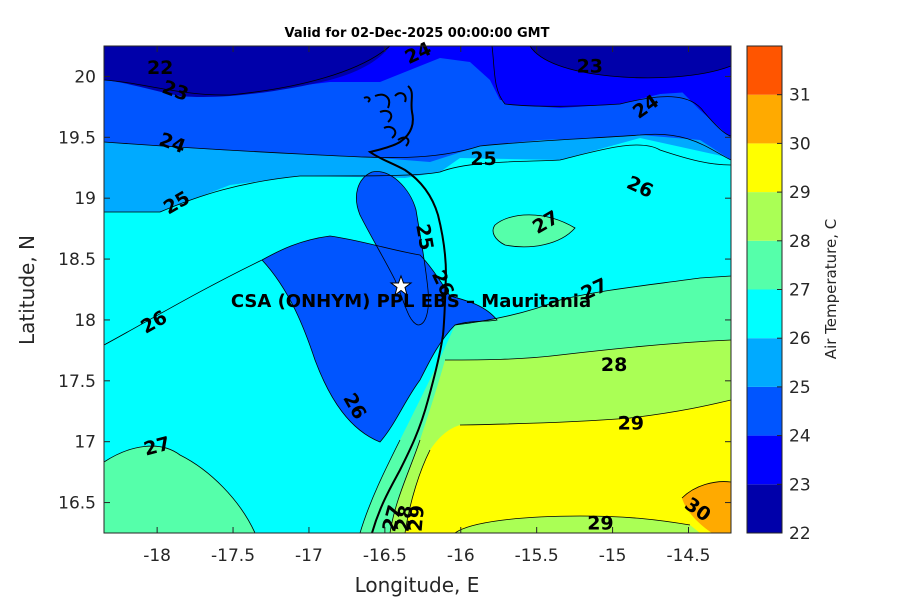 The image size is (900, 600). Describe the element at coordinates (800, 144) in the screenshot. I see `colorbar-tick-label: 30` at that location.